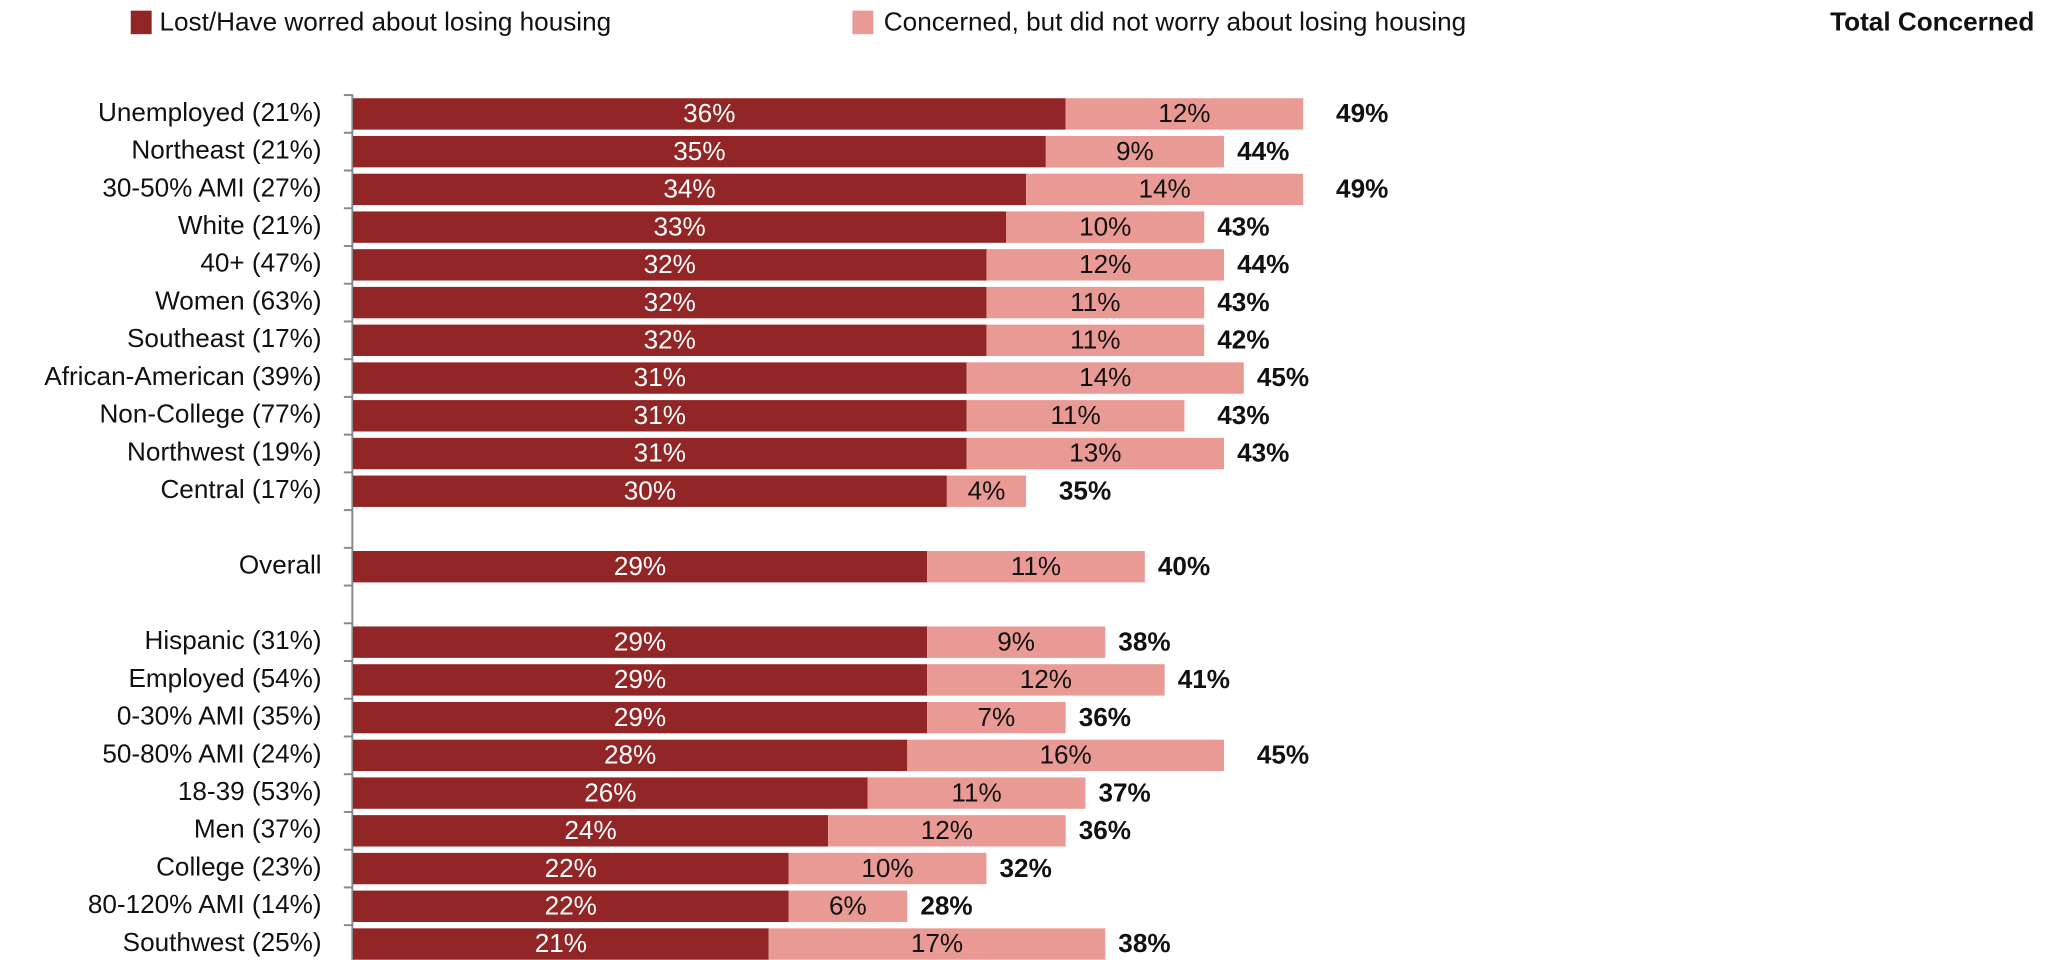 The height and width of the screenshot is (960, 2050). Describe the element at coordinates (224, 451) in the screenshot. I see `category-label: Northwest (19%)` at that location.